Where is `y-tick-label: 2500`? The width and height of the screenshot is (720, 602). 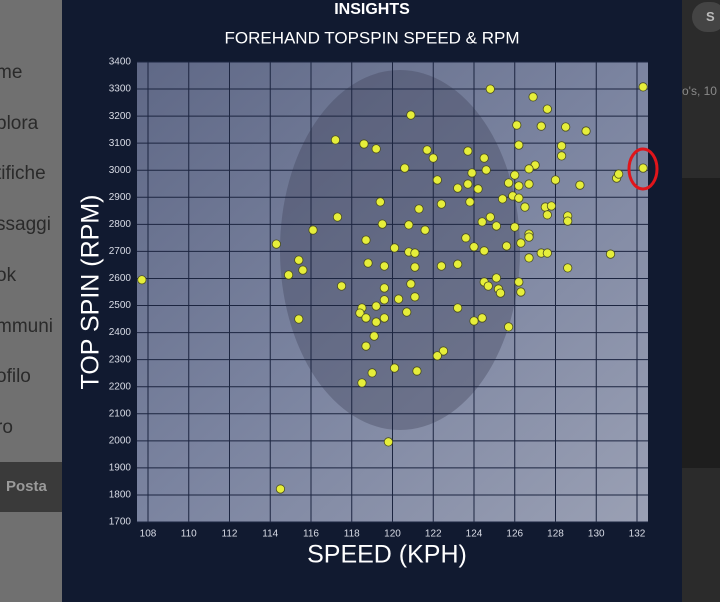
y-tick-label: 2500 is located at coordinates (120, 305).